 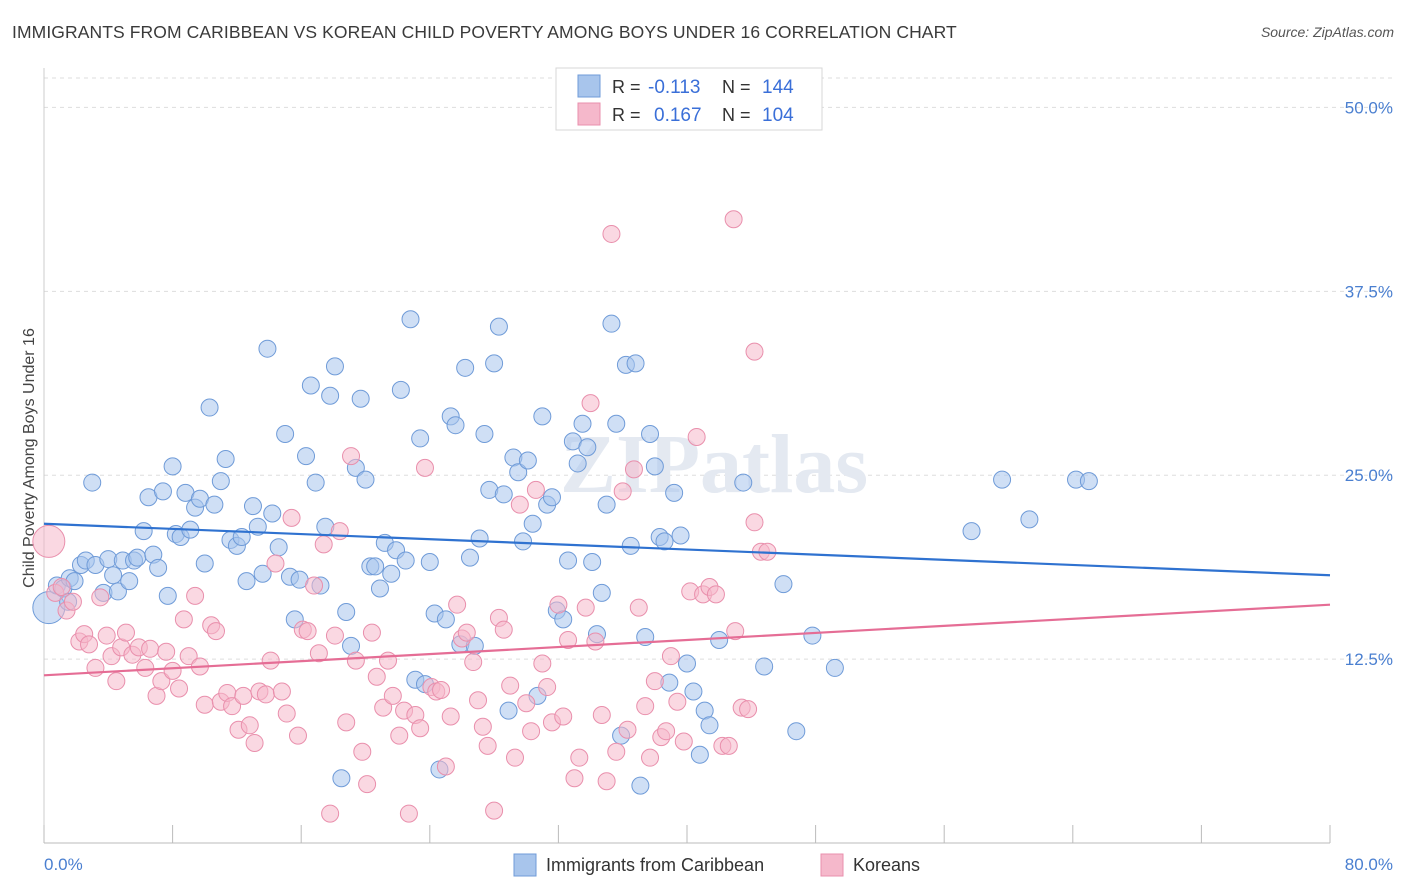 I want to click on legend-r-label-2: R =, so click(x=626, y=115).